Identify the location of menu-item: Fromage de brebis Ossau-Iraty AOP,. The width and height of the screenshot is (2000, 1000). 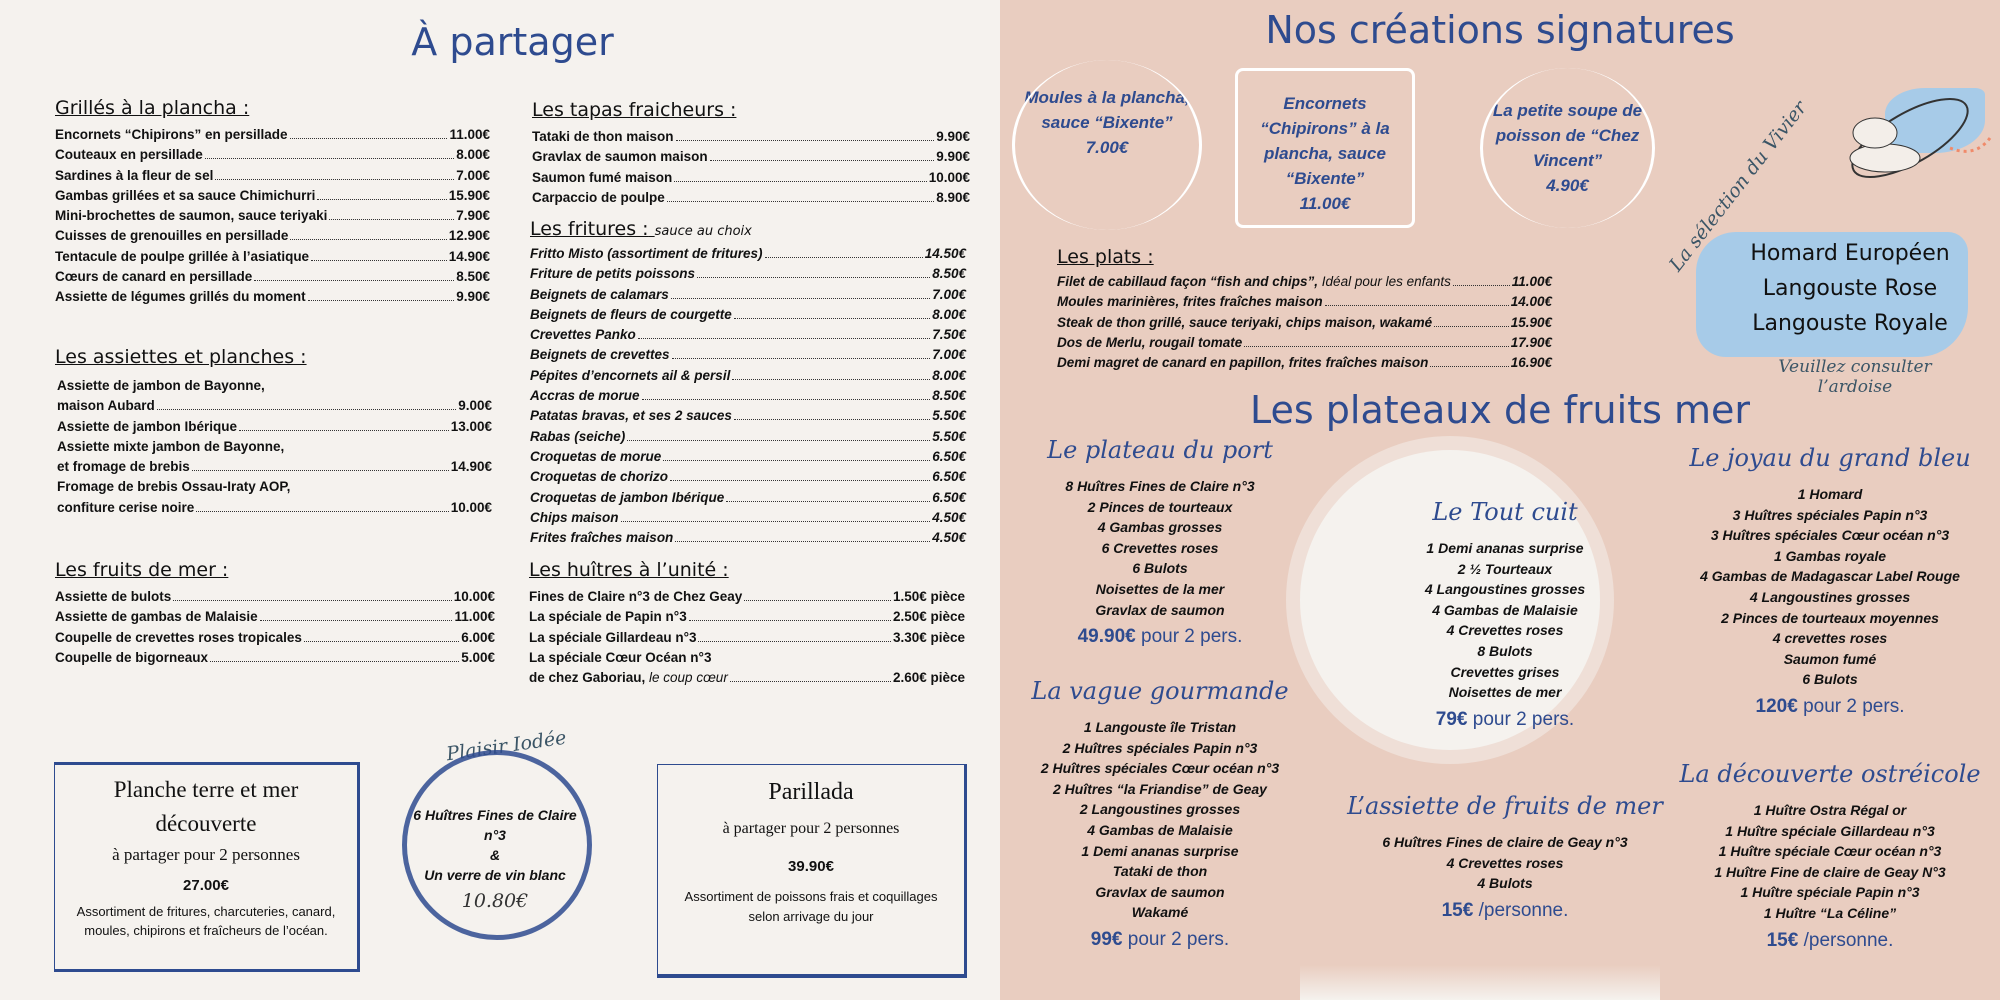
(274, 487).